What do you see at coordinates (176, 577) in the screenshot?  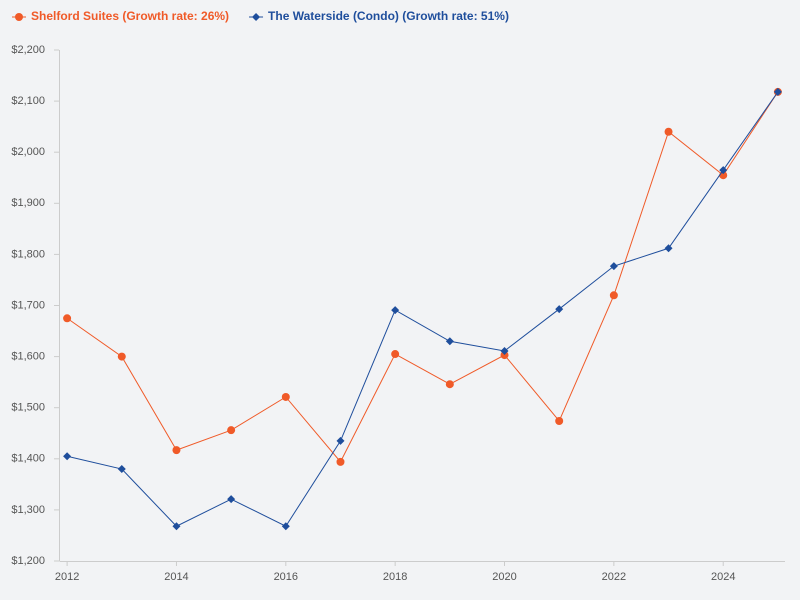 I see `x-tick-label: 2014` at bounding box center [176, 577].